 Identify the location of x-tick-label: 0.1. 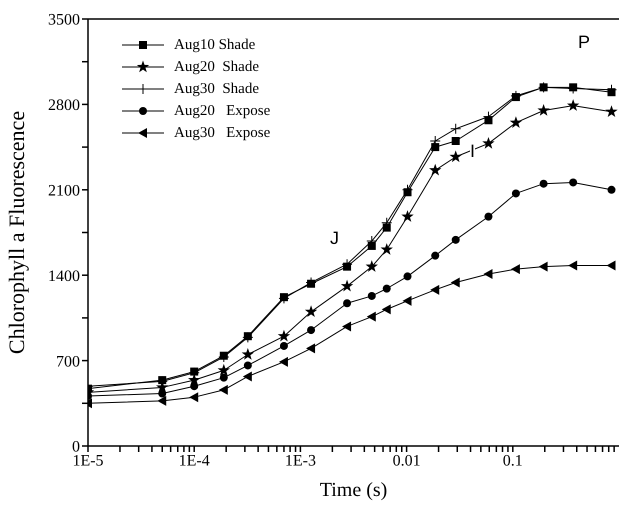
(512, 461).